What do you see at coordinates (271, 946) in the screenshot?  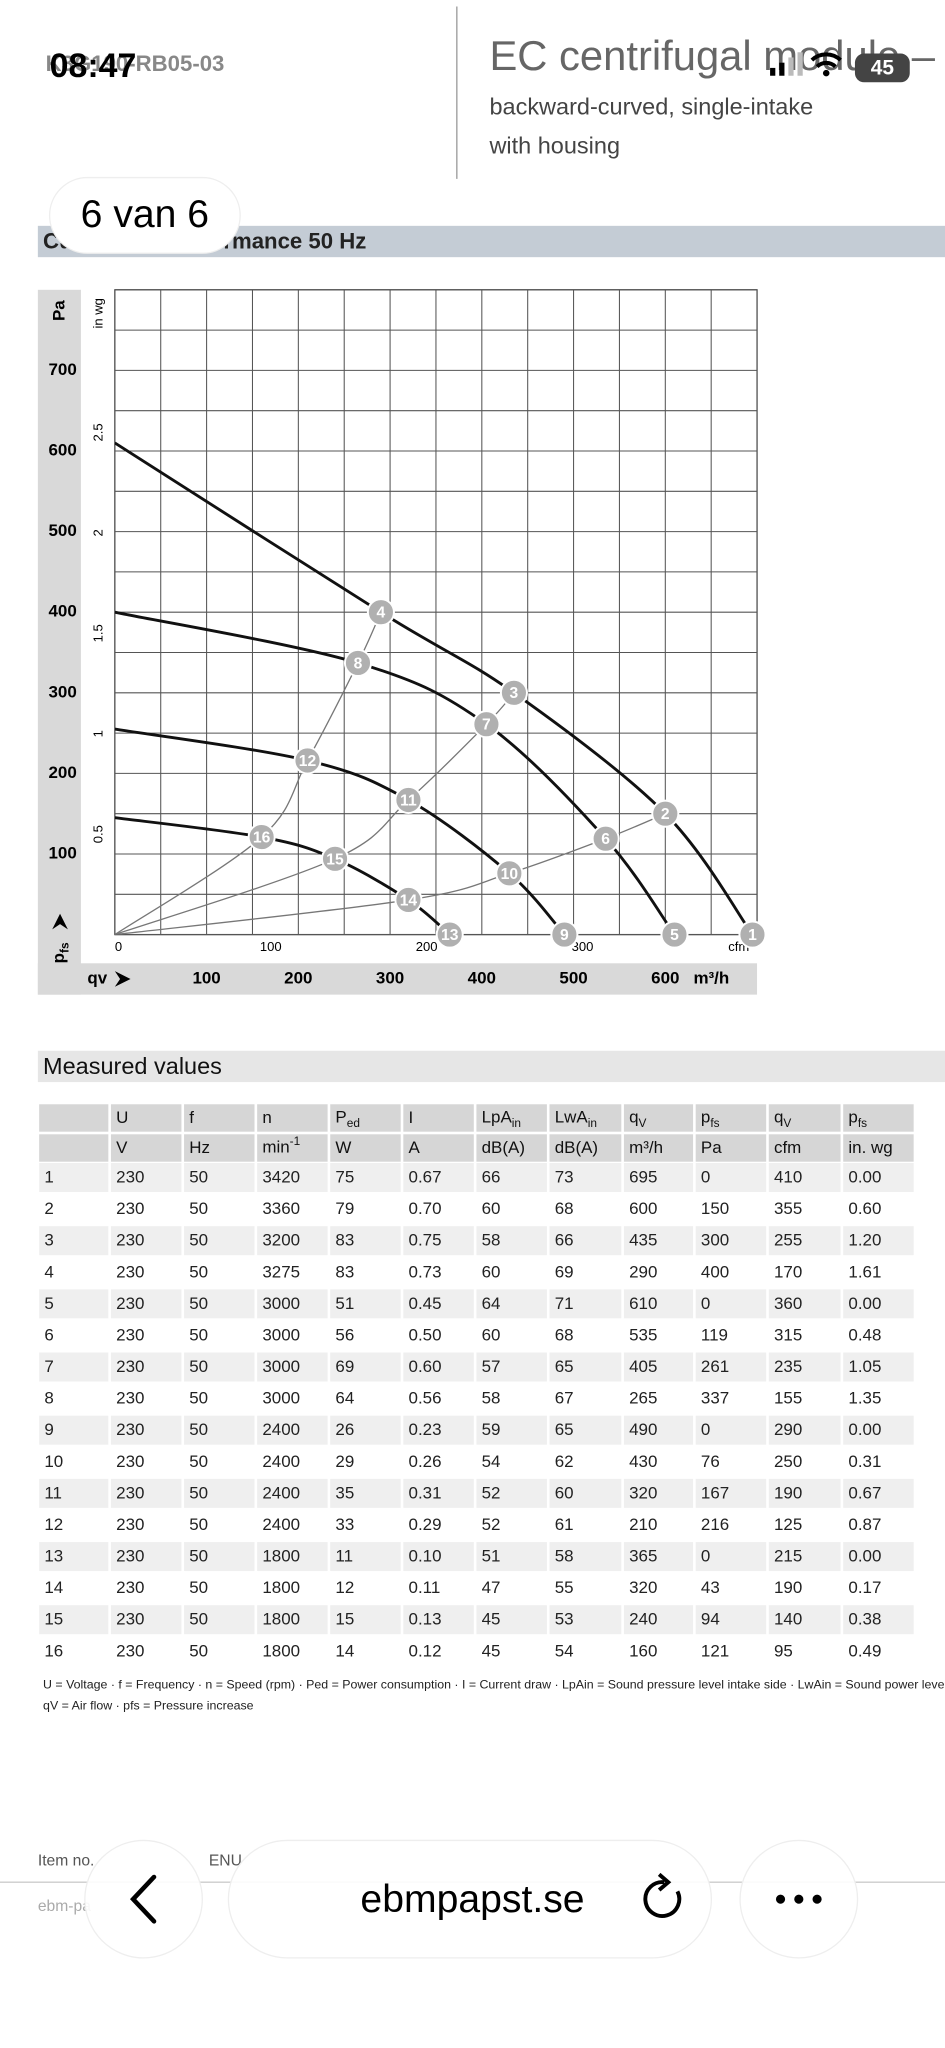 I see `x2-tick-label: 100` at bounding box center [271, 946].